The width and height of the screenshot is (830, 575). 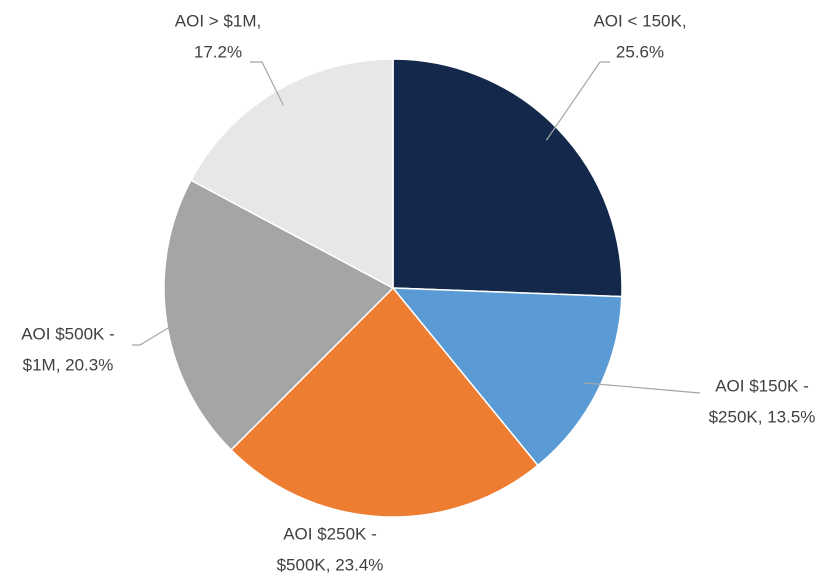 What do you see at coordinates (762, 416) in the screenshot?
I see `data-label: $250K, 13.5%` at bounding box center [762, 416].